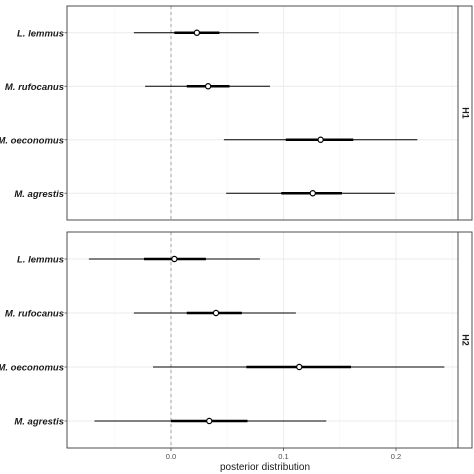 This screenshot has width=474, height=474. What do you see at coordinates (171, 456) in the screenshot?
I see `x-tick-label: 0.0` at bounding box center [171, 456].